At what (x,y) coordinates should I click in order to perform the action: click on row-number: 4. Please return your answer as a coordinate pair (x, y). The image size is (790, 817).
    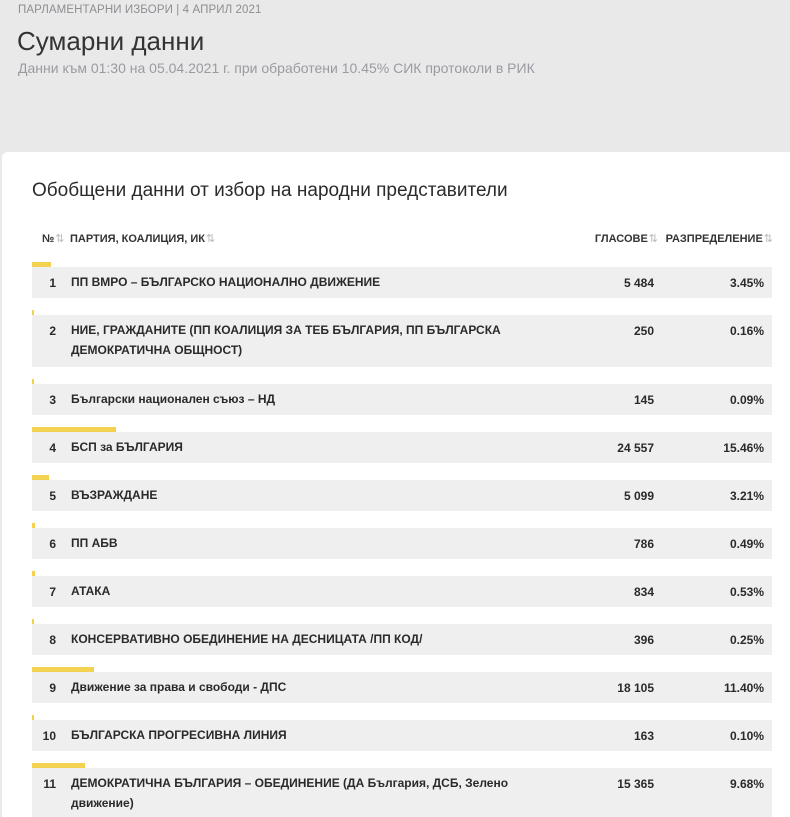
    Looking at the image, I should click on (52, 448).